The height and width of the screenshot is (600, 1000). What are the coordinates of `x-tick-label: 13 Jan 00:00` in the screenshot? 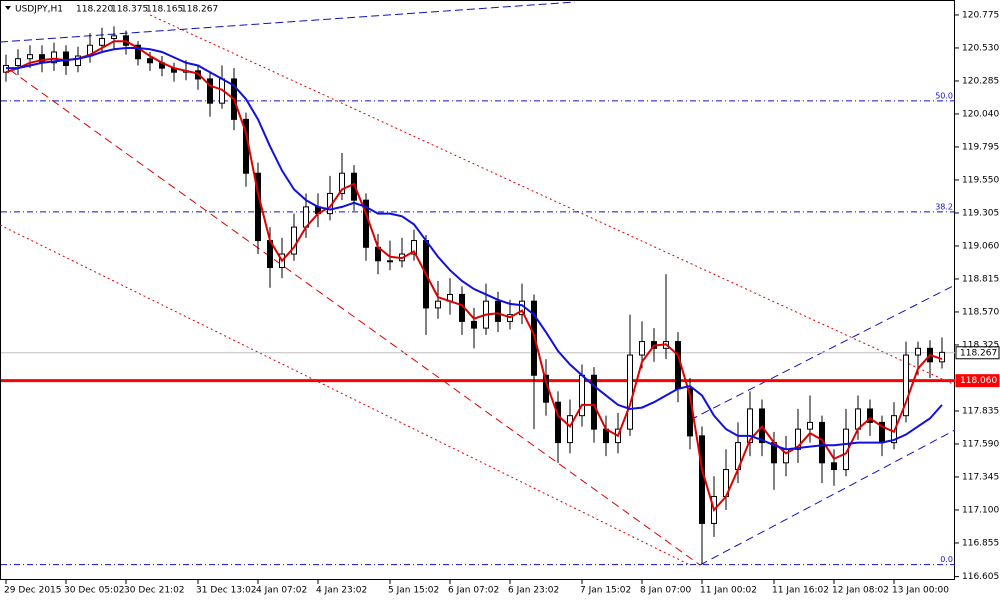 It's located at (920, 591).